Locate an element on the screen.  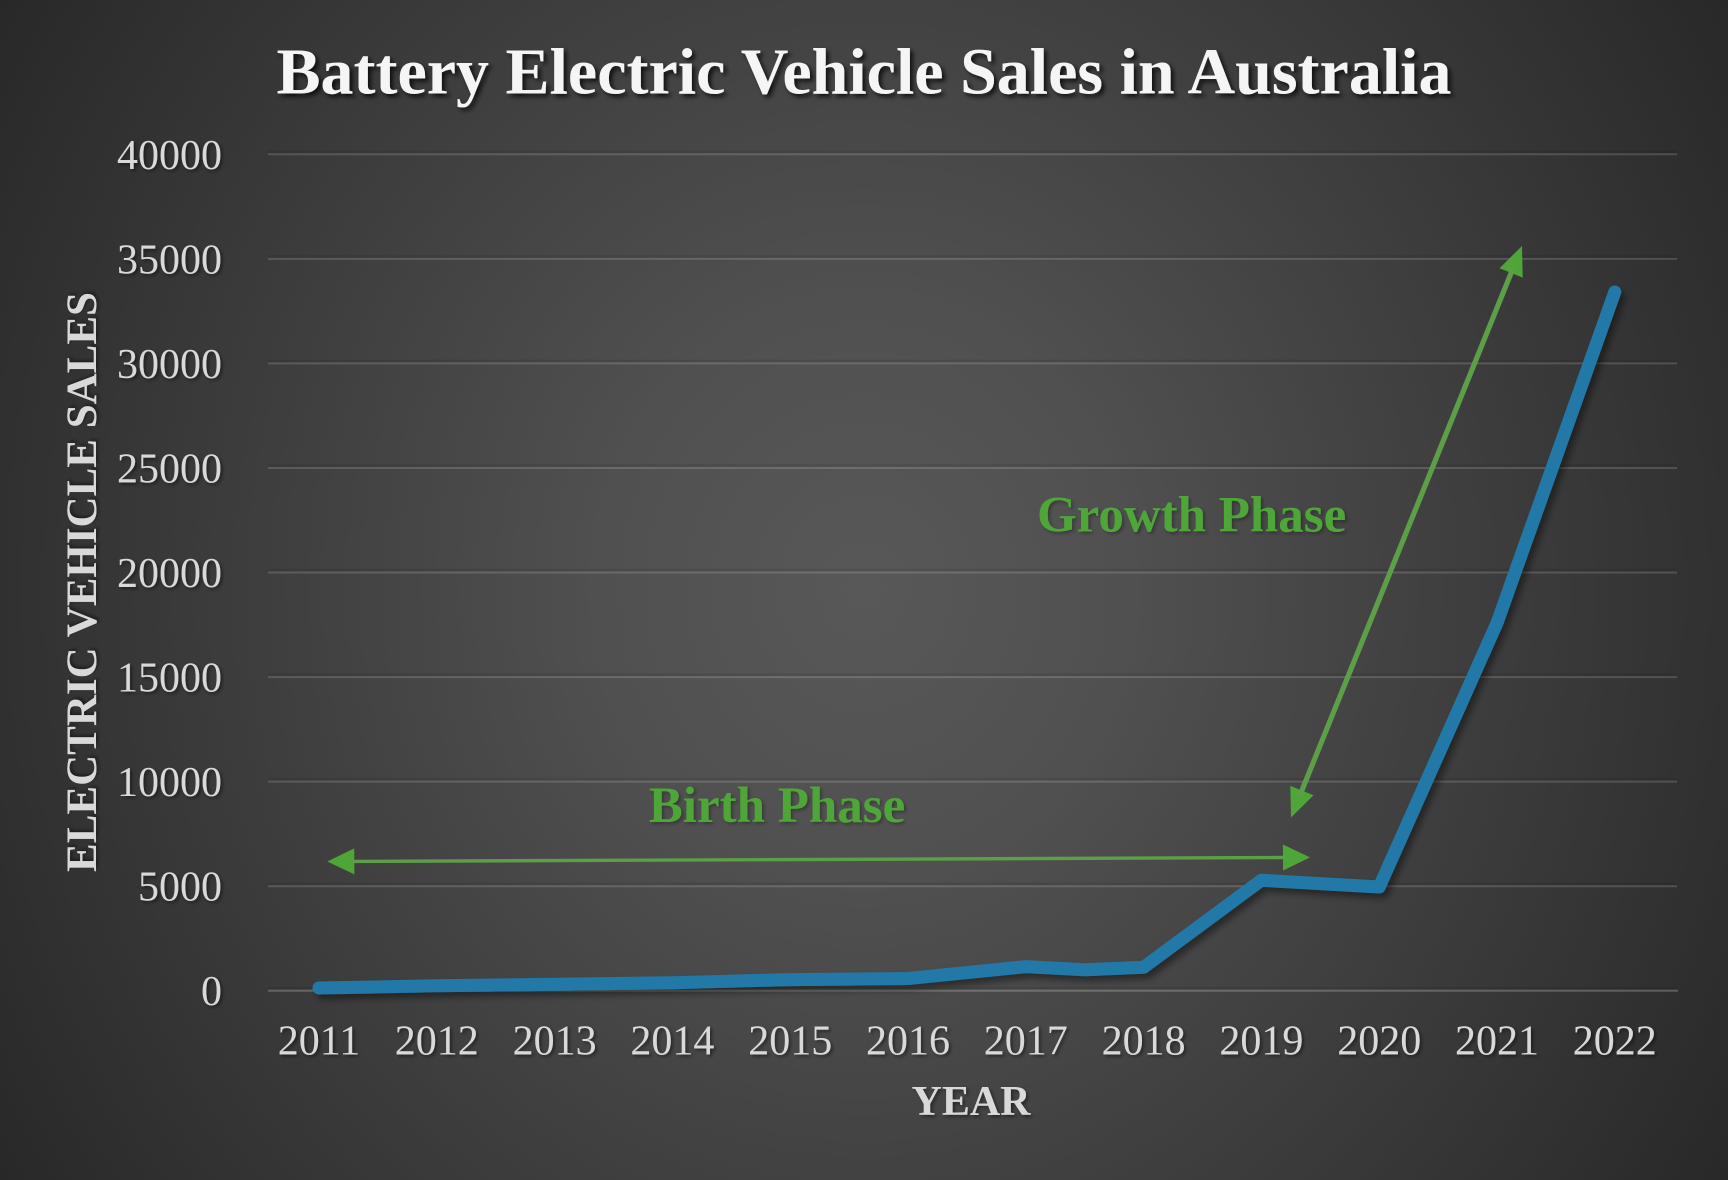
svg-text: 2022 is located at coordinates (1615, 1042).